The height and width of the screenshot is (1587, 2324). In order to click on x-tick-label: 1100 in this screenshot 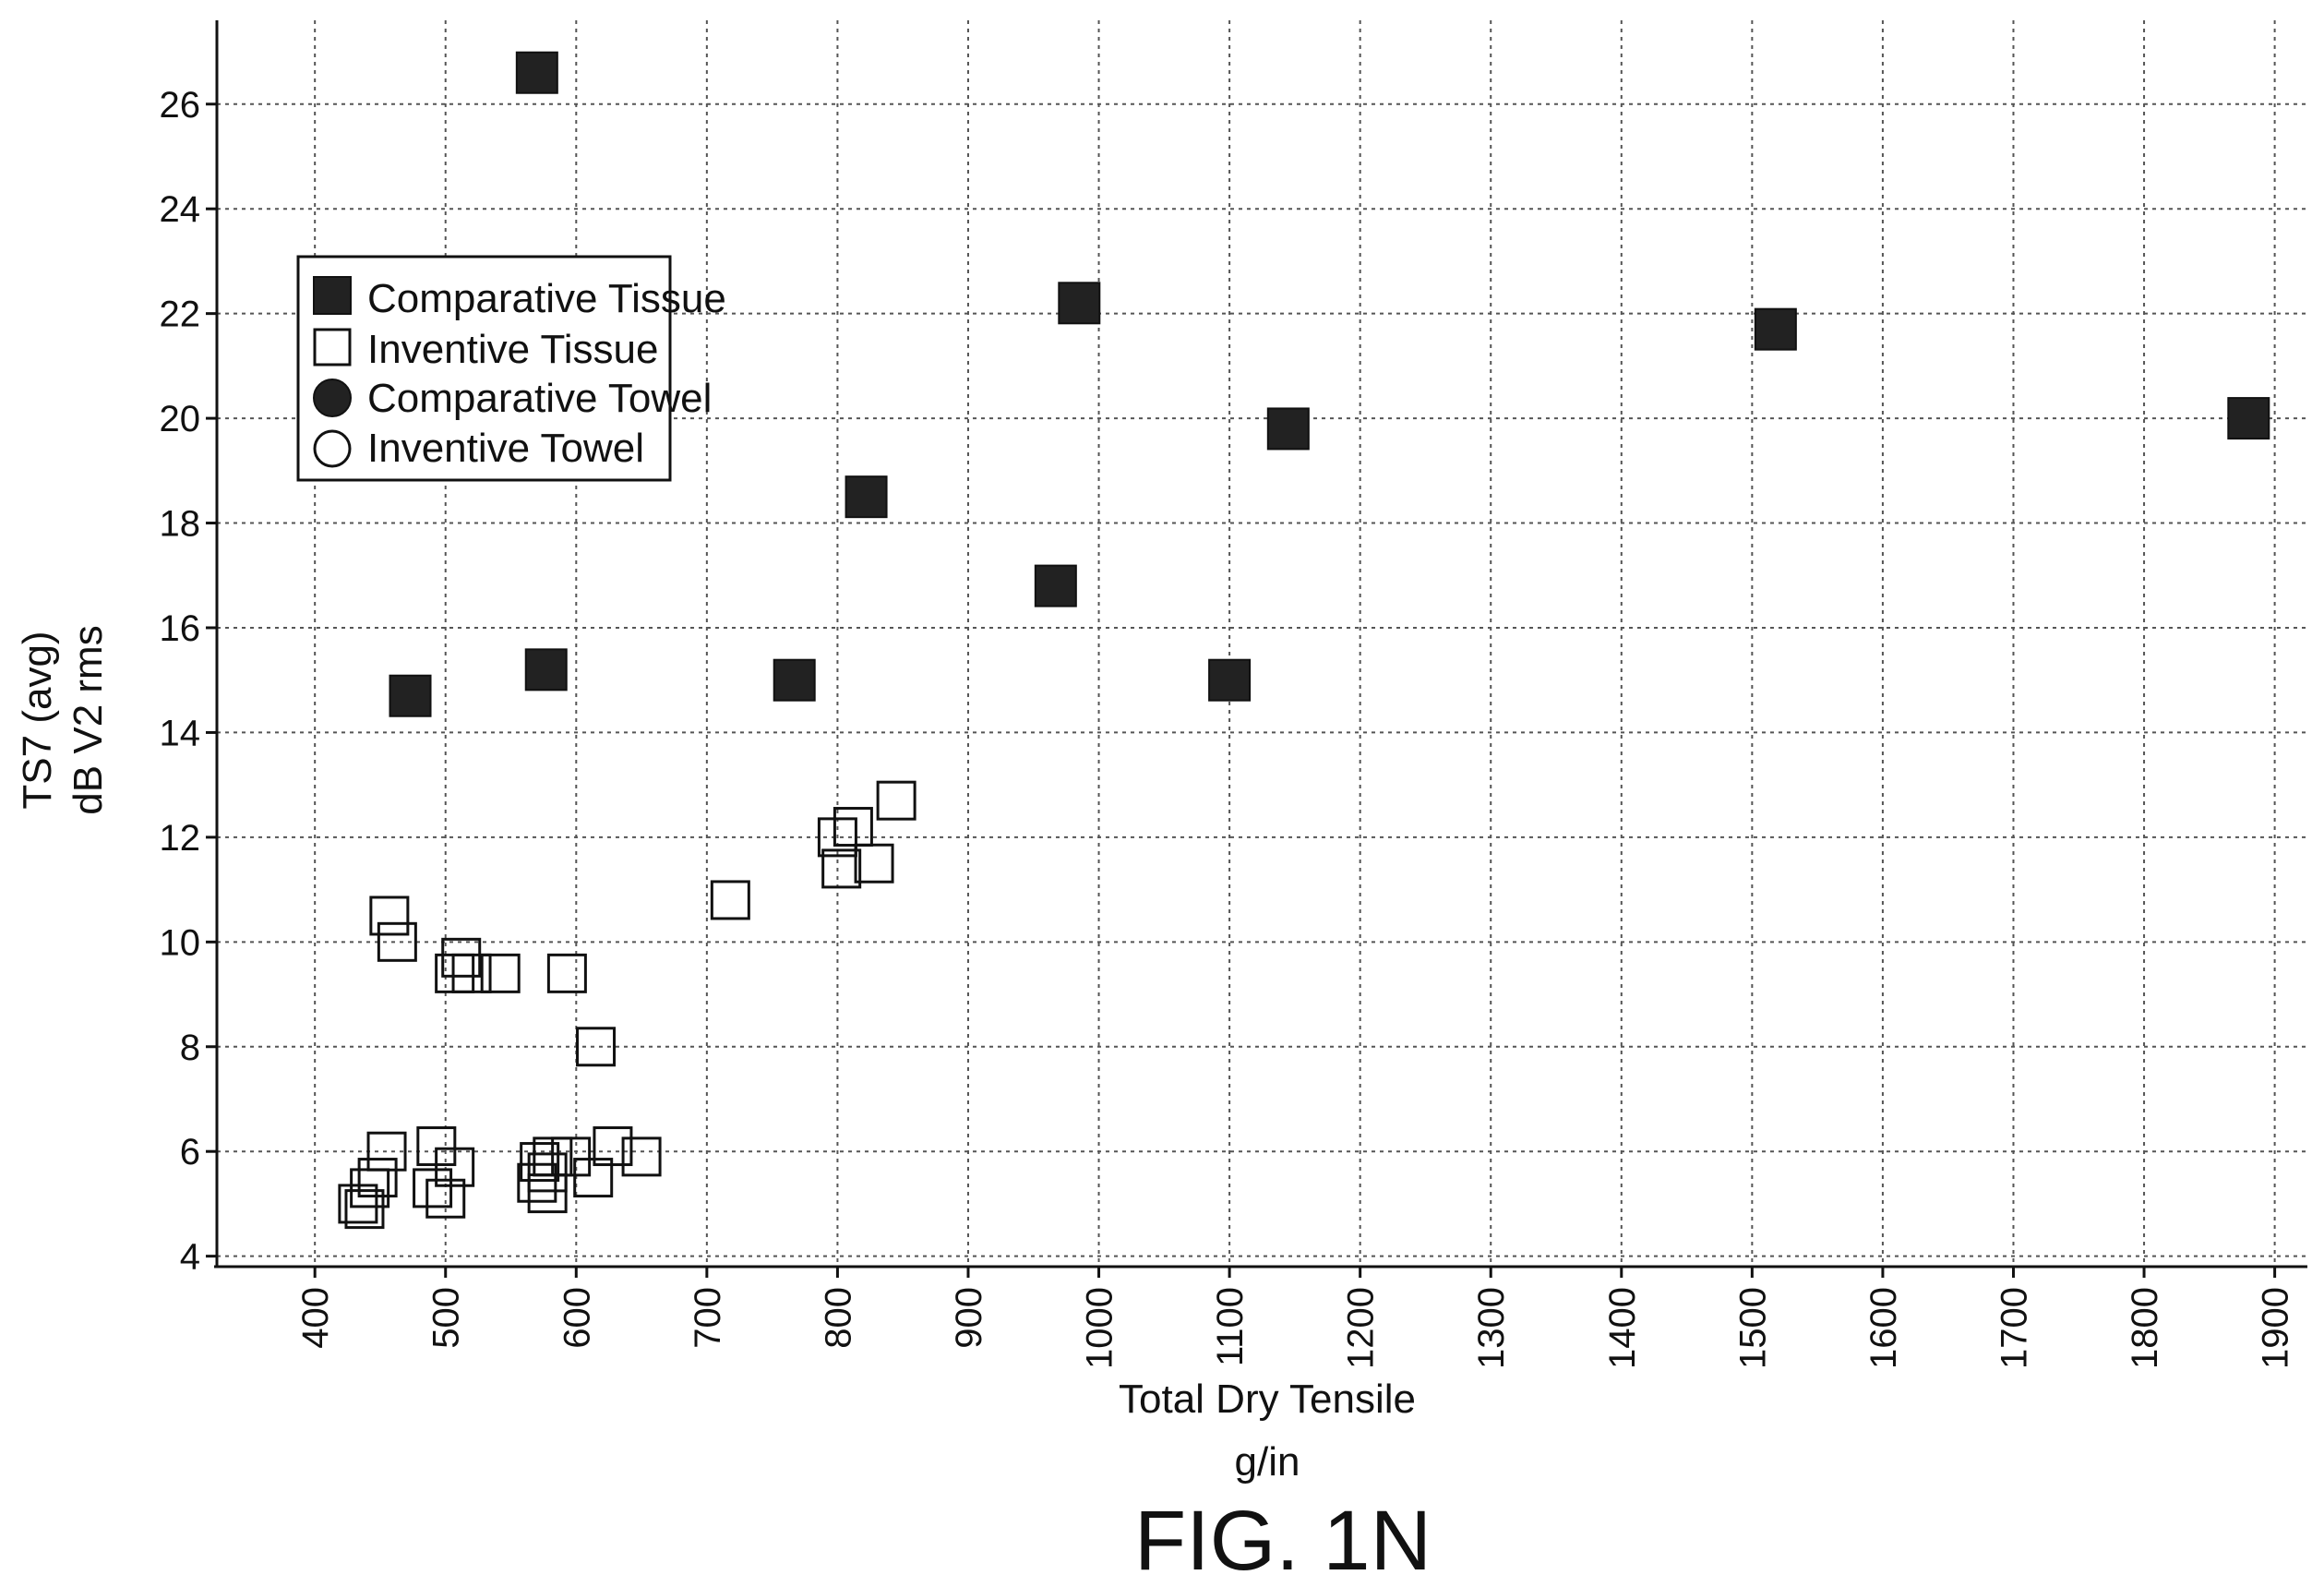, I will do `click(1230, 1326)`.